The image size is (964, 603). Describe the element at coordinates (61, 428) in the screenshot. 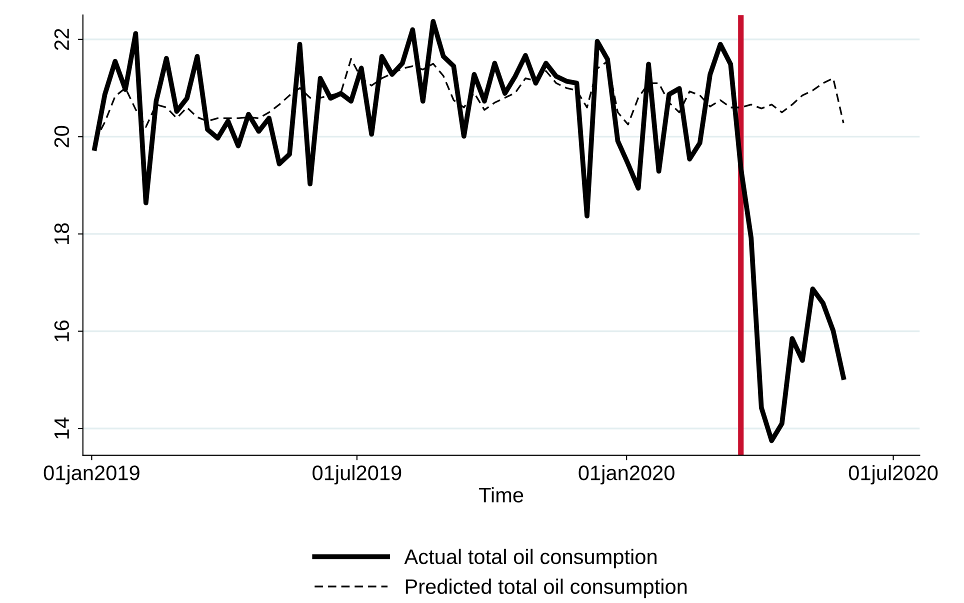

I see `y-tick-label: 14` at that location.